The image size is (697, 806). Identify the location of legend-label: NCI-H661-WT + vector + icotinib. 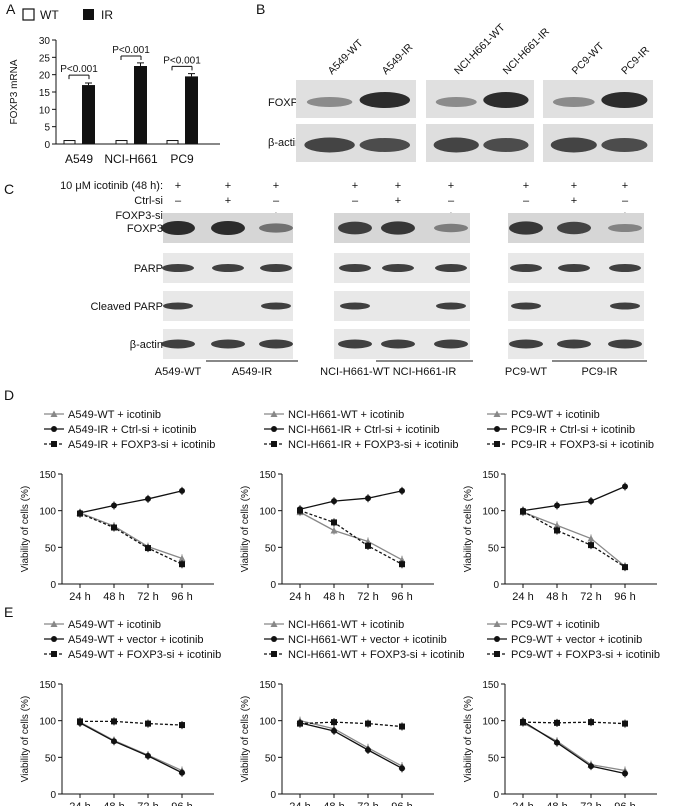
(367, 640).